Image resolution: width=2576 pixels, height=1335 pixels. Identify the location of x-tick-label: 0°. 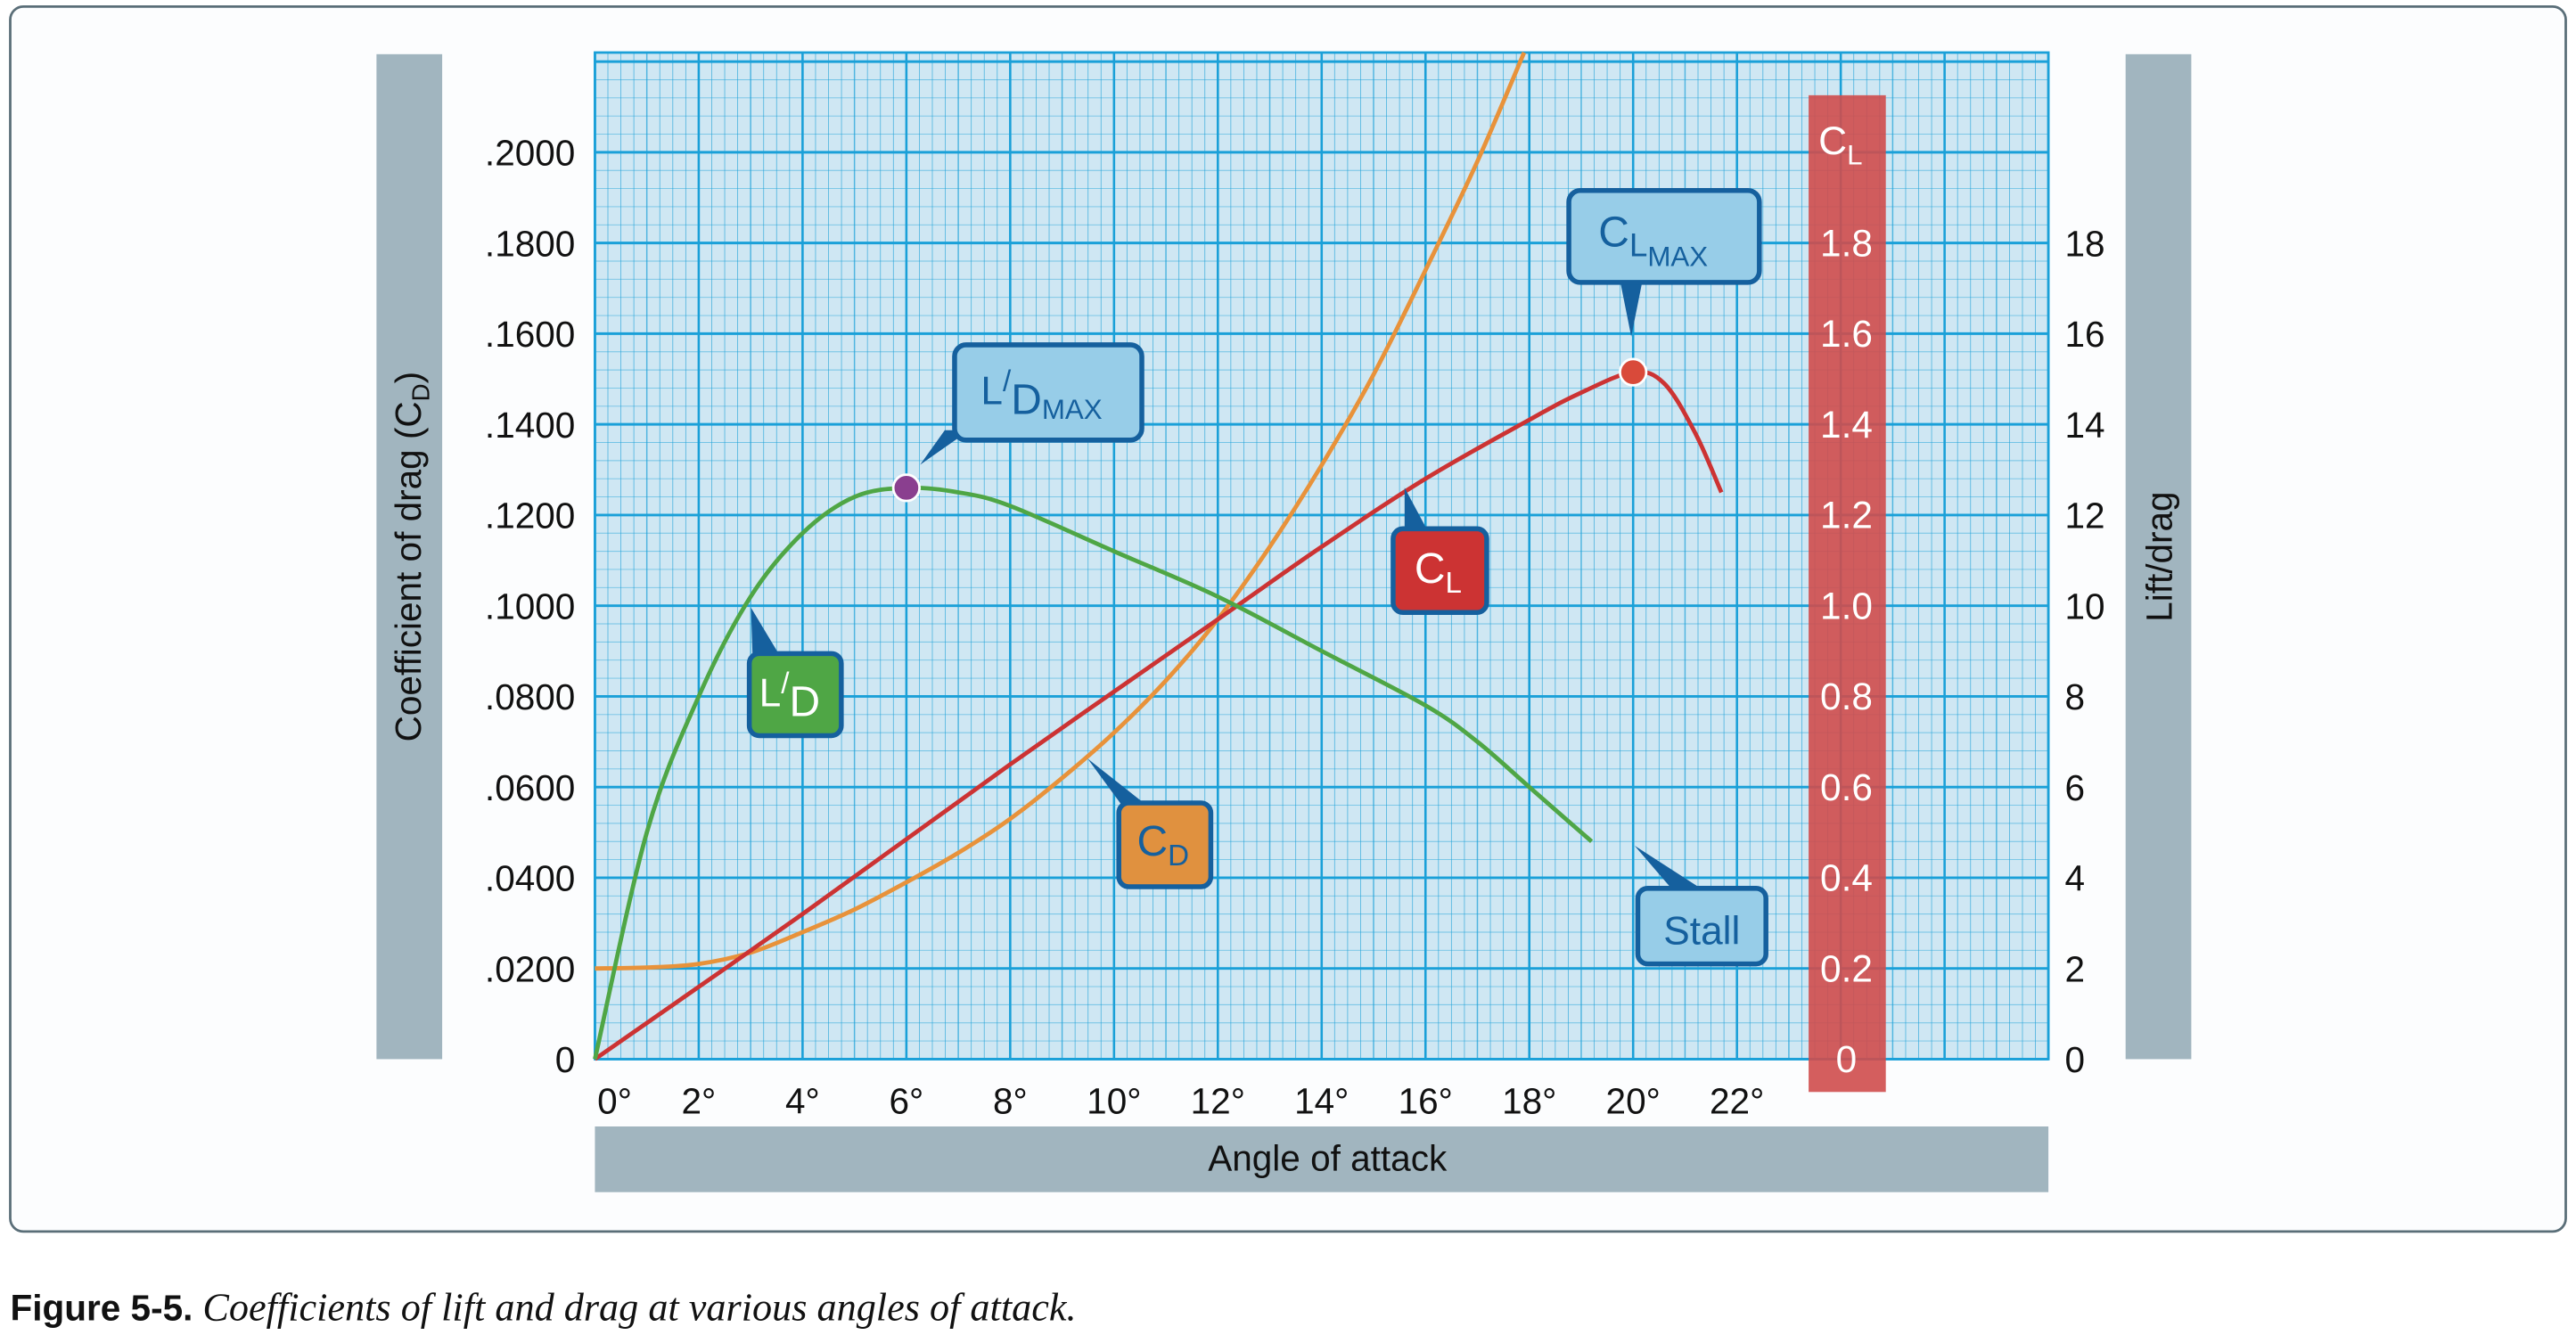
(614, 1100).